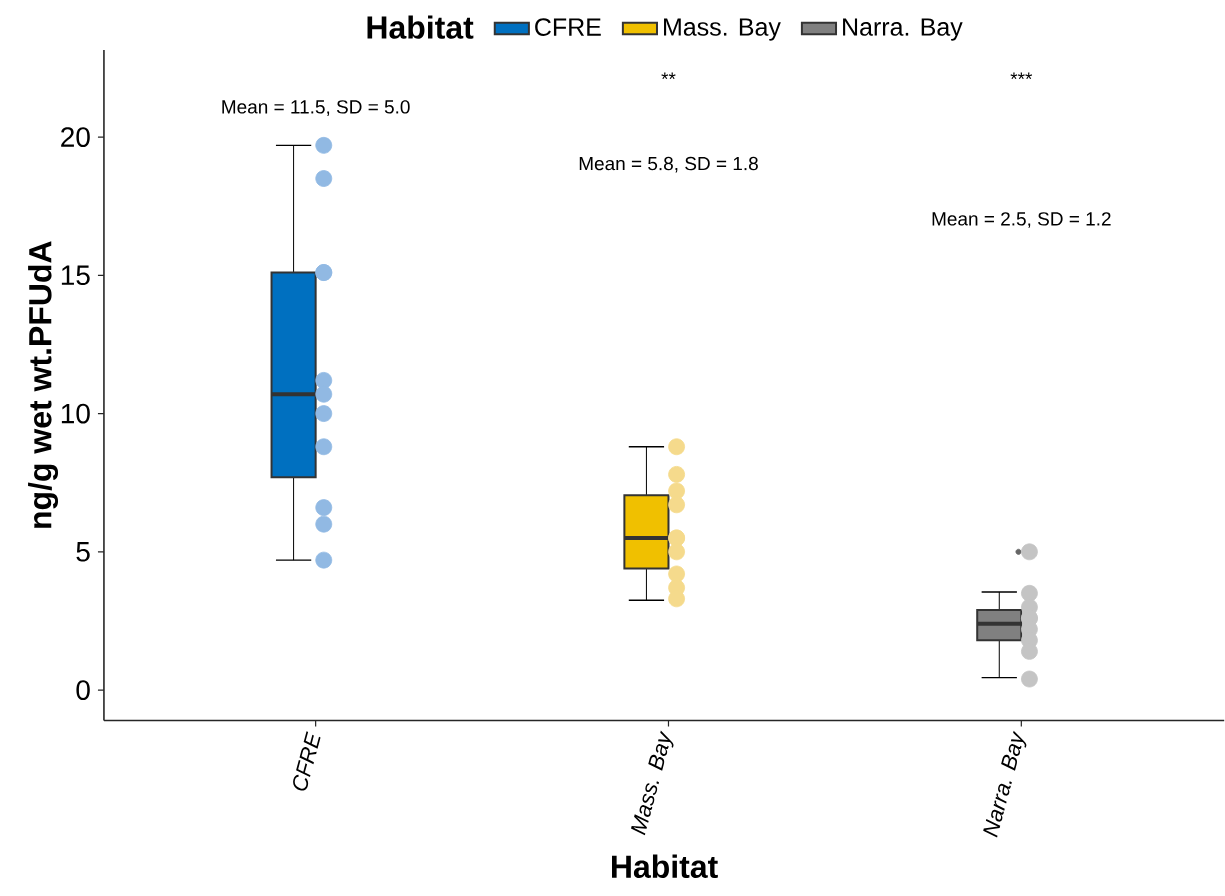 The width and height of the screenshot is (1225, 896). I want to click on y-tick-label: 5, so click(83, 551).